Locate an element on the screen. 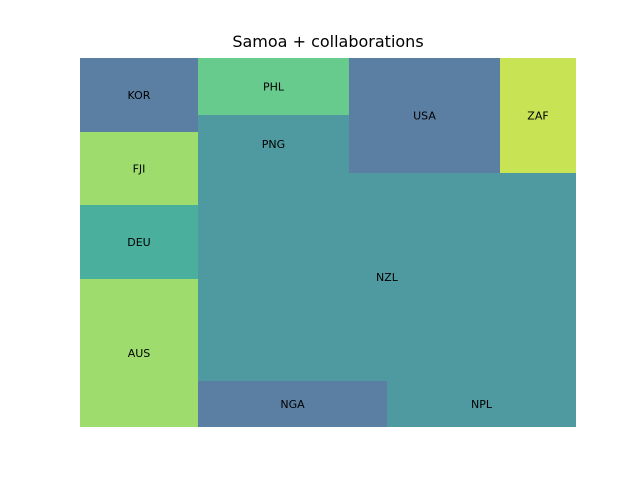 Image resolution: width=640 pixels, height=480 pixels. tile-zaf is located at coordinates (538, 115).